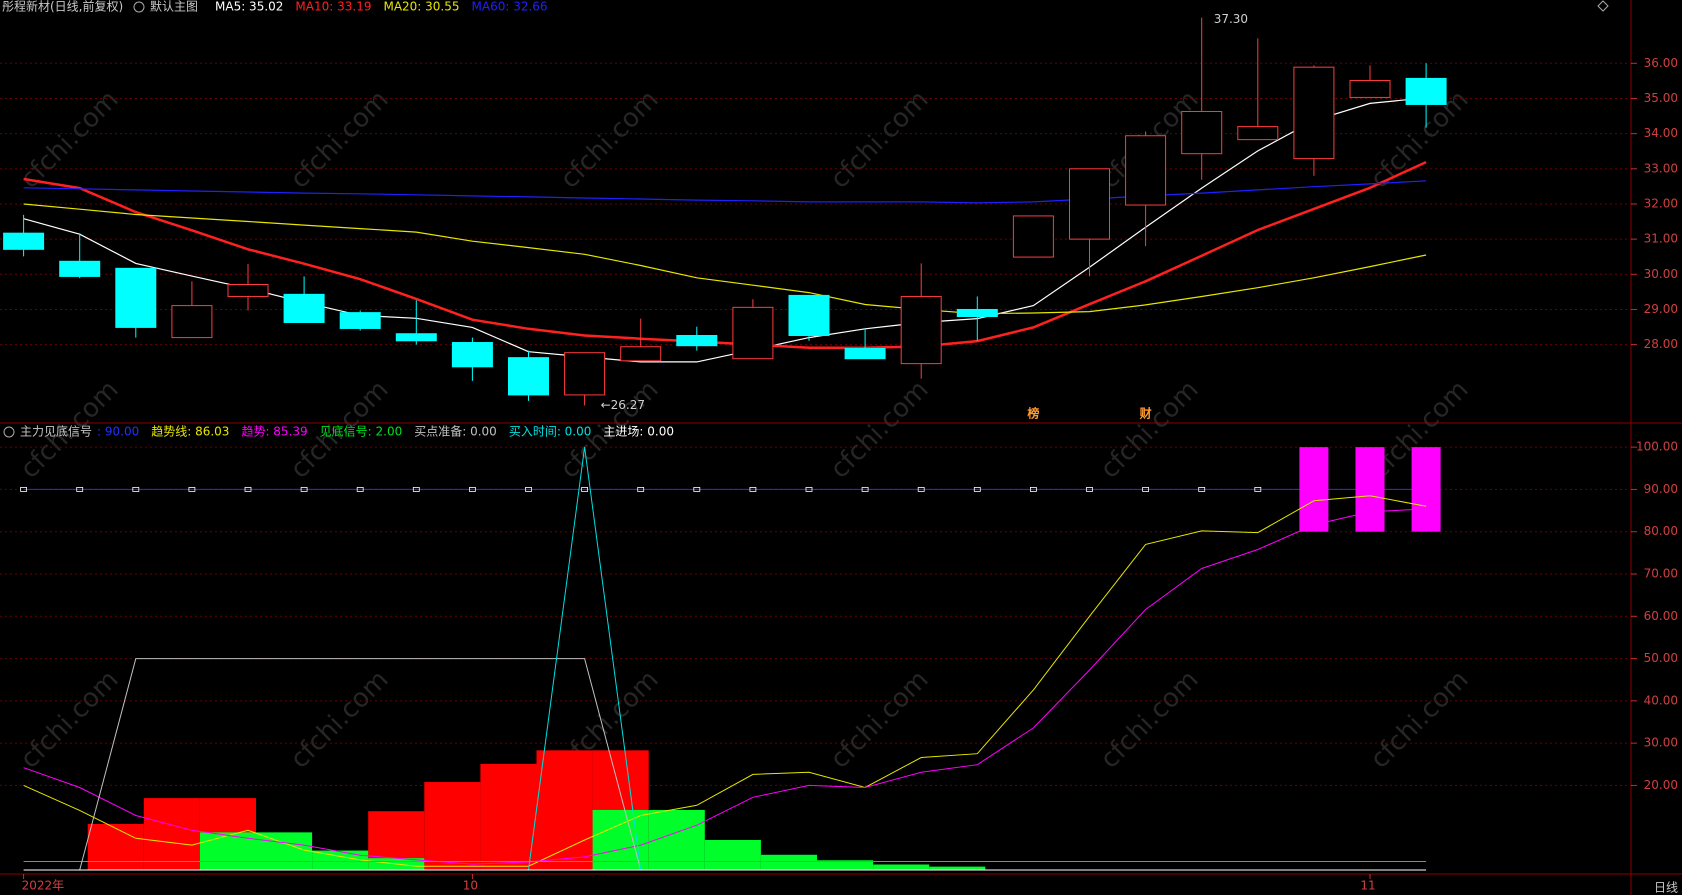 Image resolution: width=1682 pixels, height=895 pixels. Describe the element at coordinates (1033, 413) in the screenshot. I see `event-marker: 榜` at that location.